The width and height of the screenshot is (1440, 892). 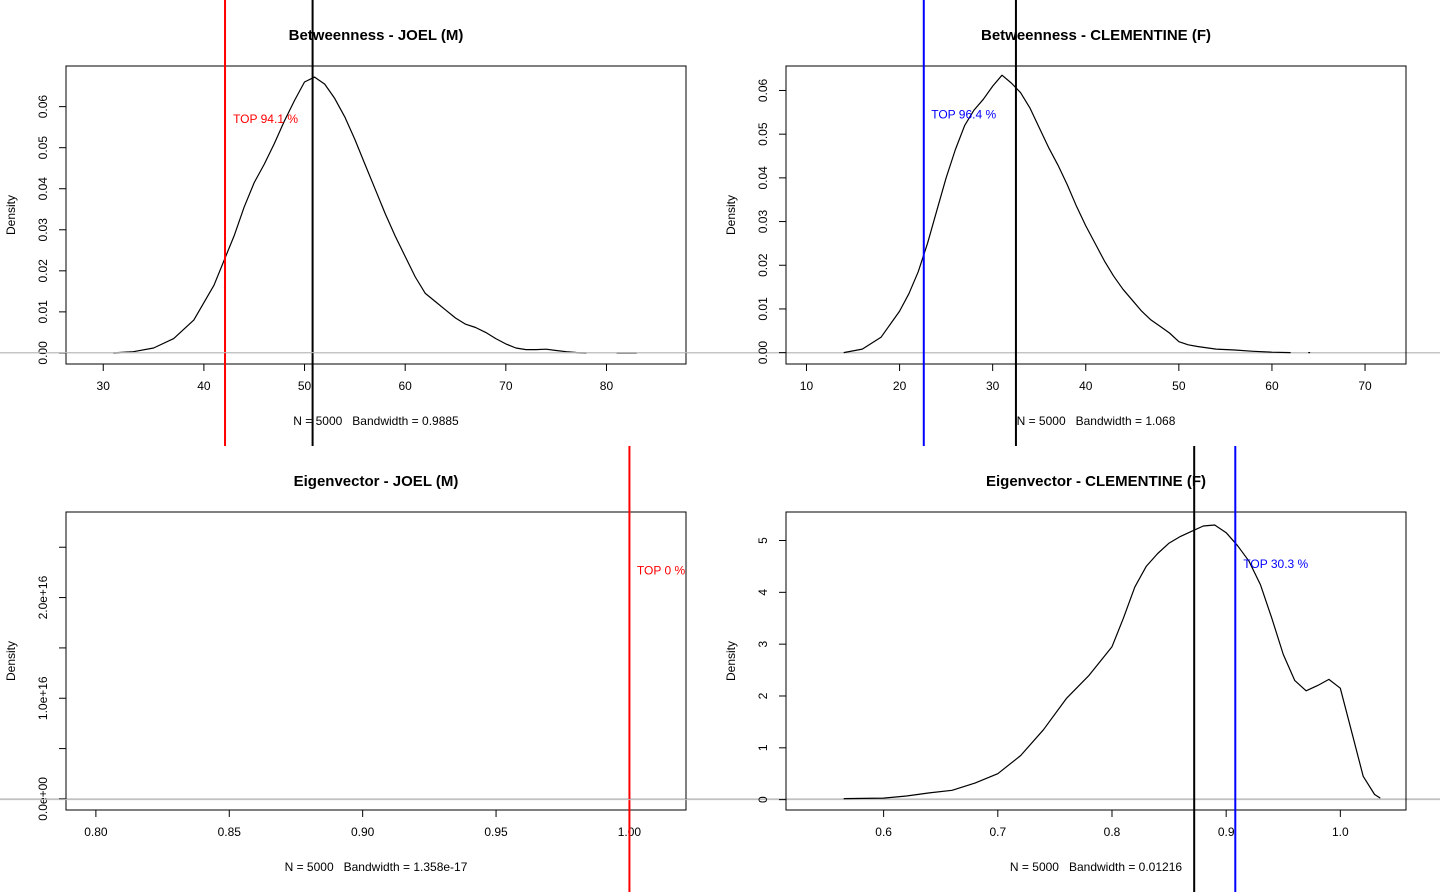 I want to click on x-axis-label: N = 5000 Bandwidth = 0.01216, so click(x=1096, y=867).